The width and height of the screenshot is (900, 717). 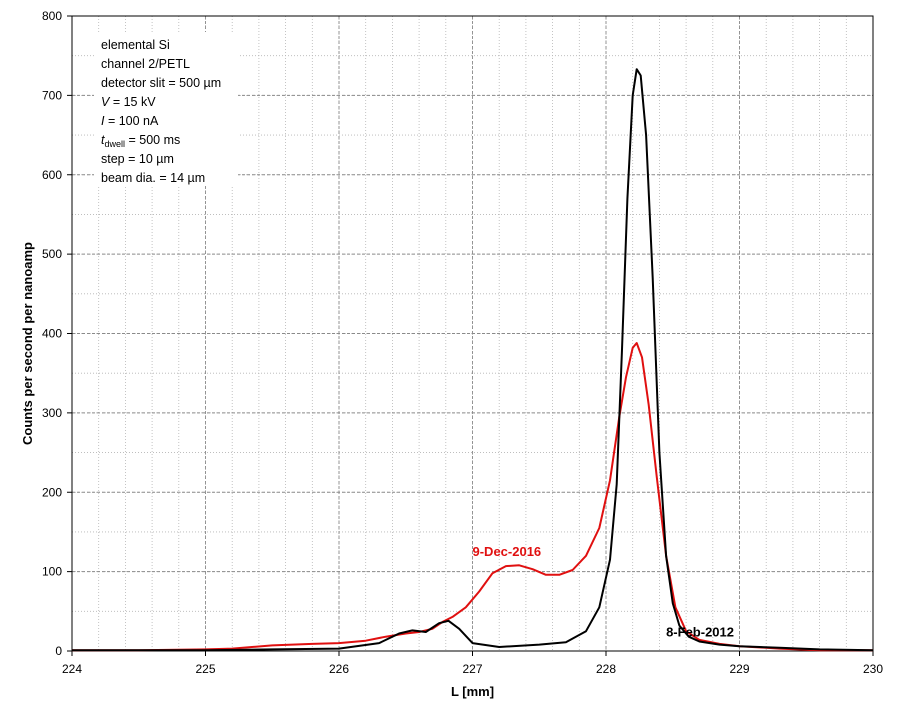 What do you see at coordinates (153, 178) in the screenshot?
I see `annotation-line: beam dia. = 14 µm` at bounding box center [153, 178].